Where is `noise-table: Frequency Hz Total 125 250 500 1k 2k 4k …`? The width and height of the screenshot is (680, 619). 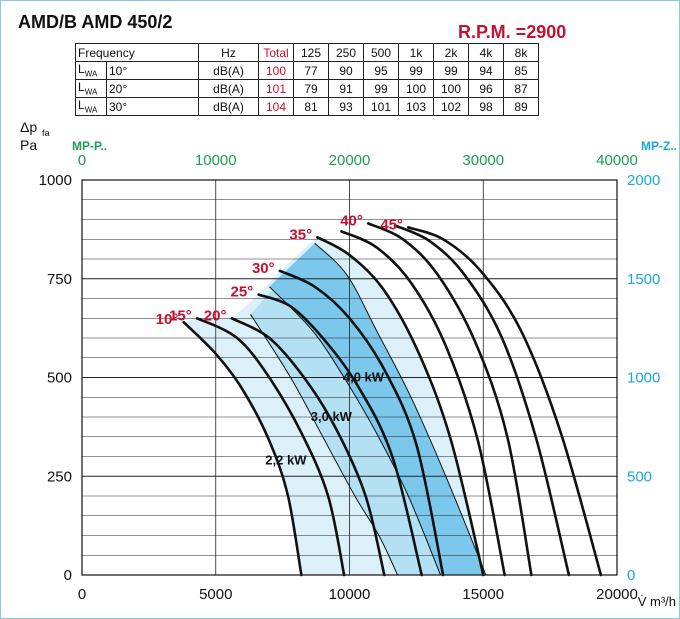 noise-table: Frequency Hz Total 125 250 500 1k 2k 4k … is located at coordinates (307, 79).